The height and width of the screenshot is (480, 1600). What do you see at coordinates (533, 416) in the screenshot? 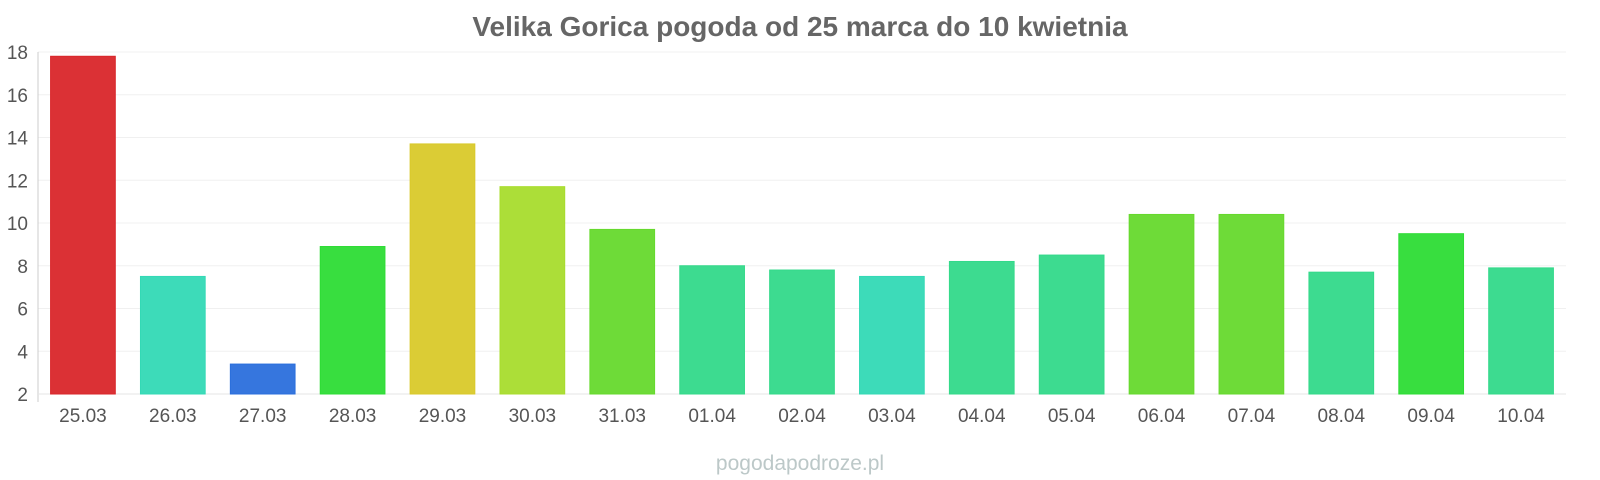
I see `x-tick-label: 30.03` at bounding box center [533, 416].